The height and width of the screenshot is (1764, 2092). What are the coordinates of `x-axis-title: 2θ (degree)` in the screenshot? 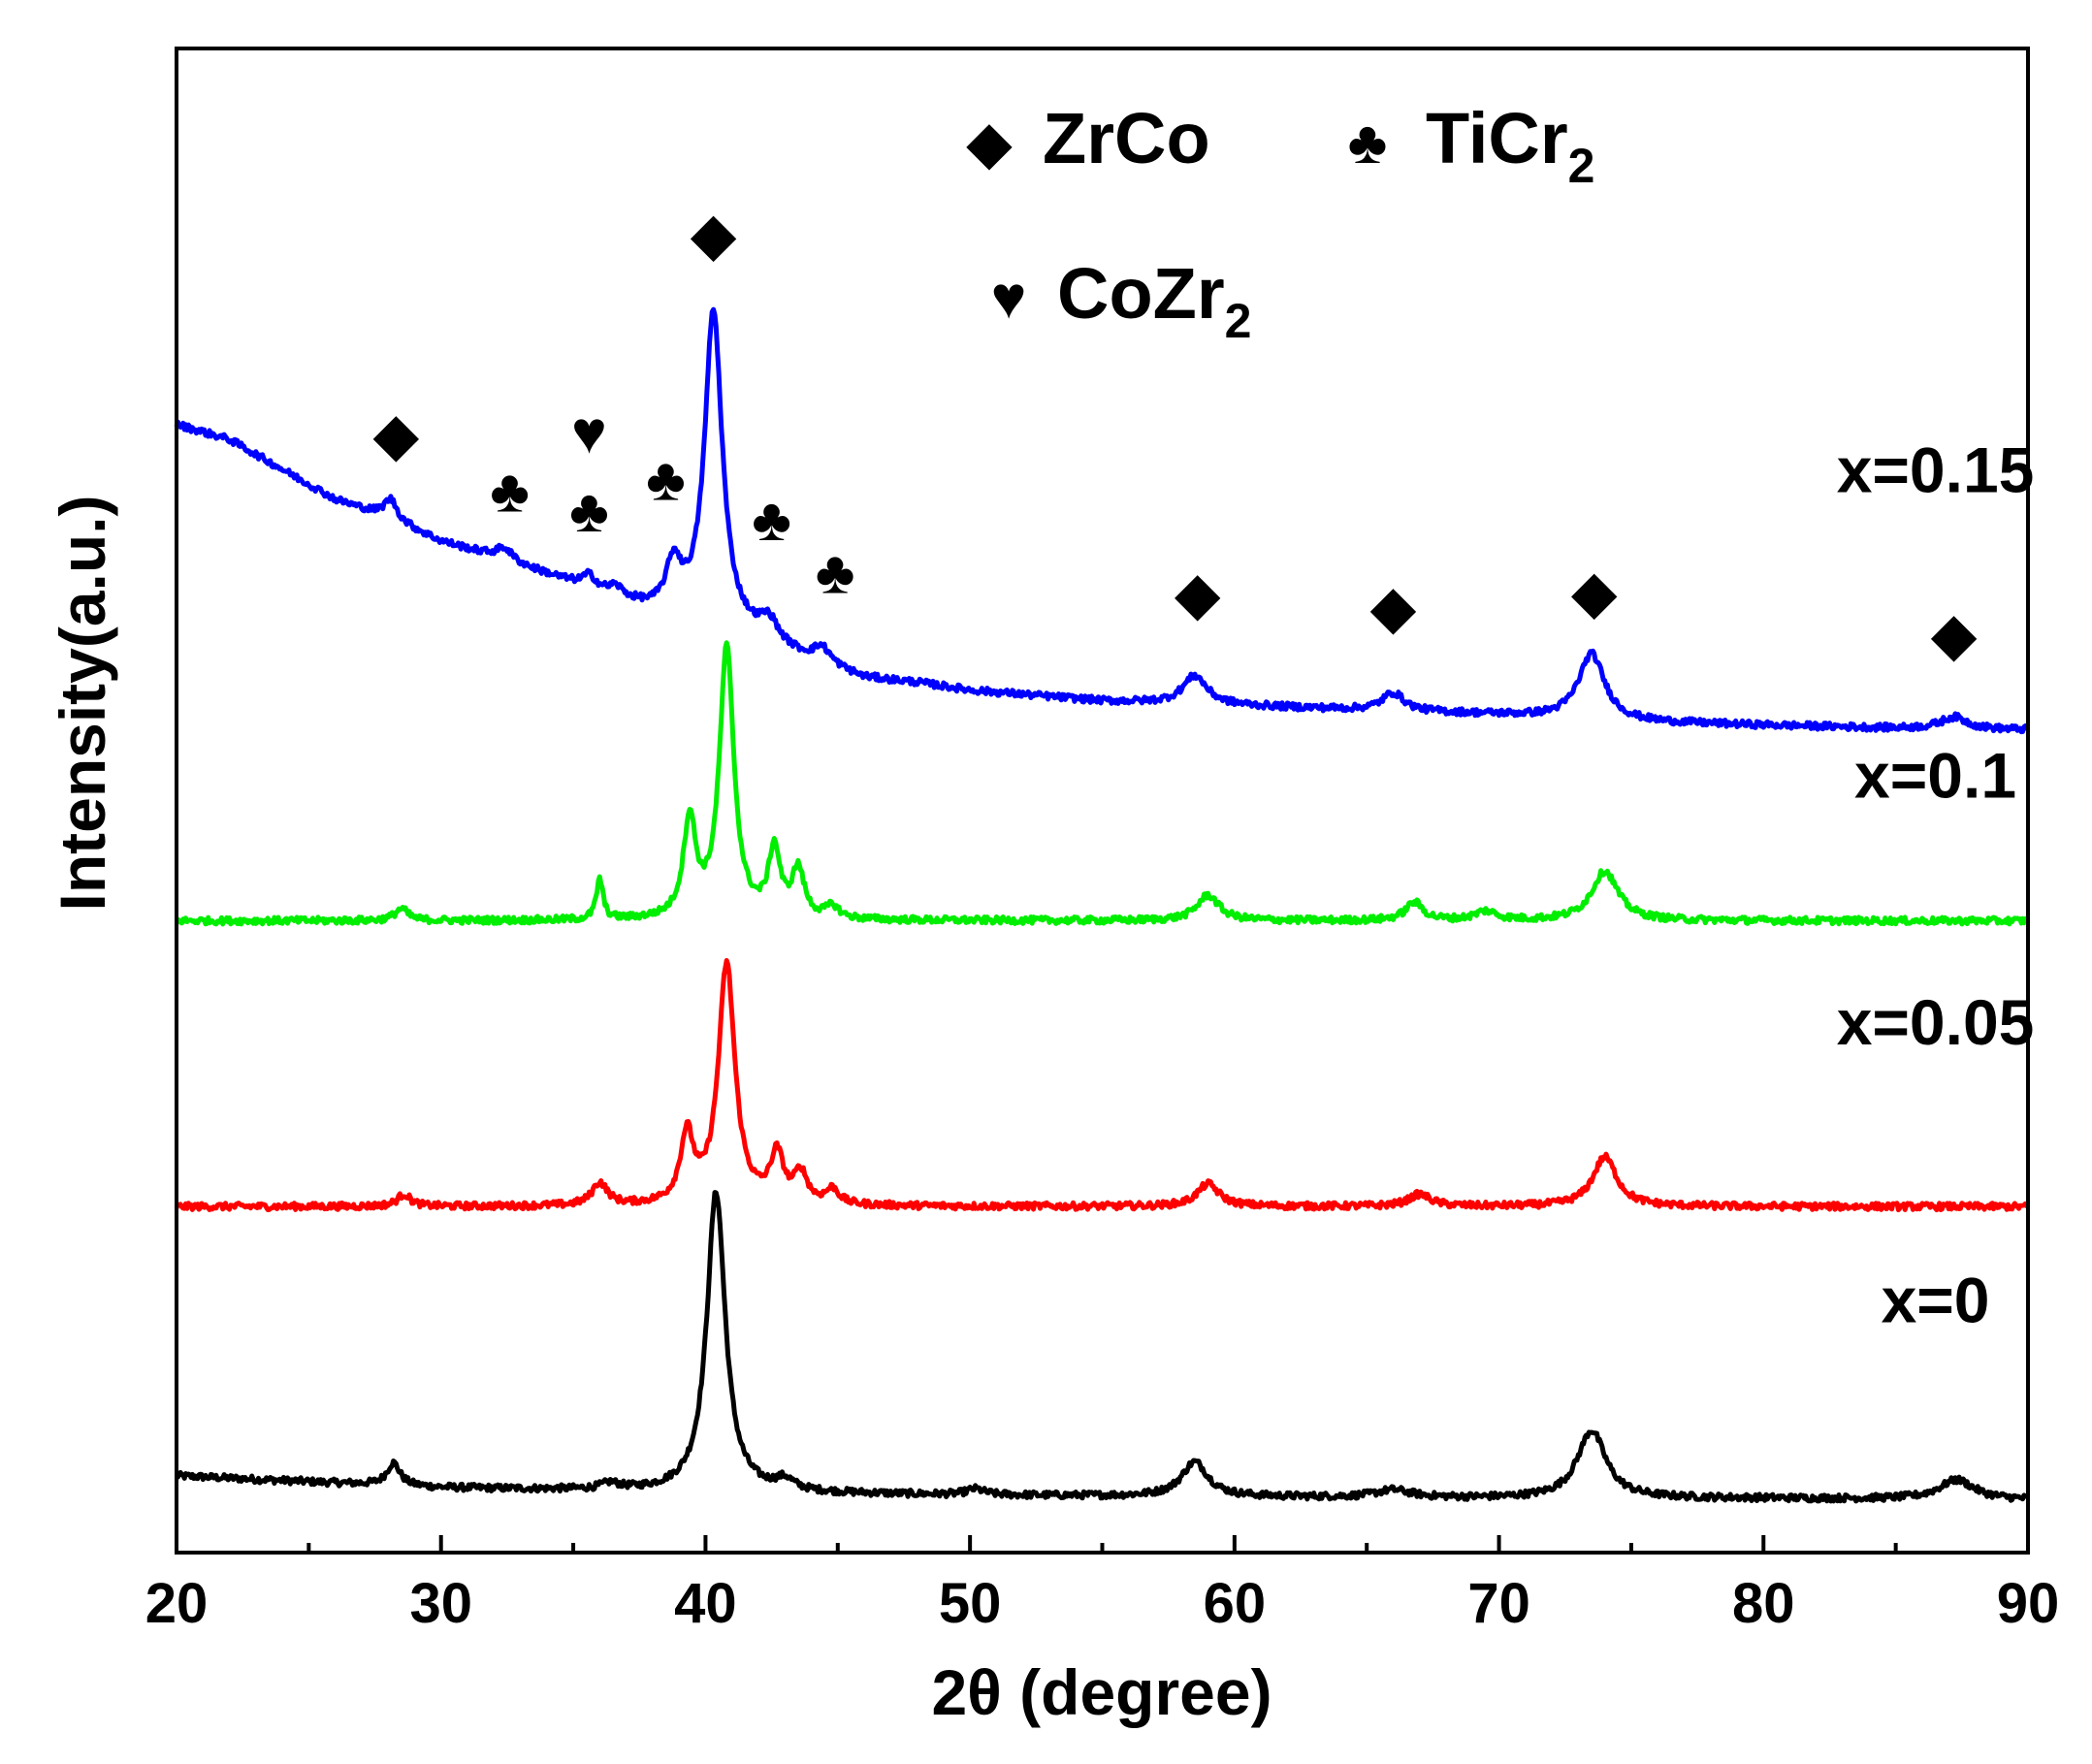 It's located at (1101, 1692).